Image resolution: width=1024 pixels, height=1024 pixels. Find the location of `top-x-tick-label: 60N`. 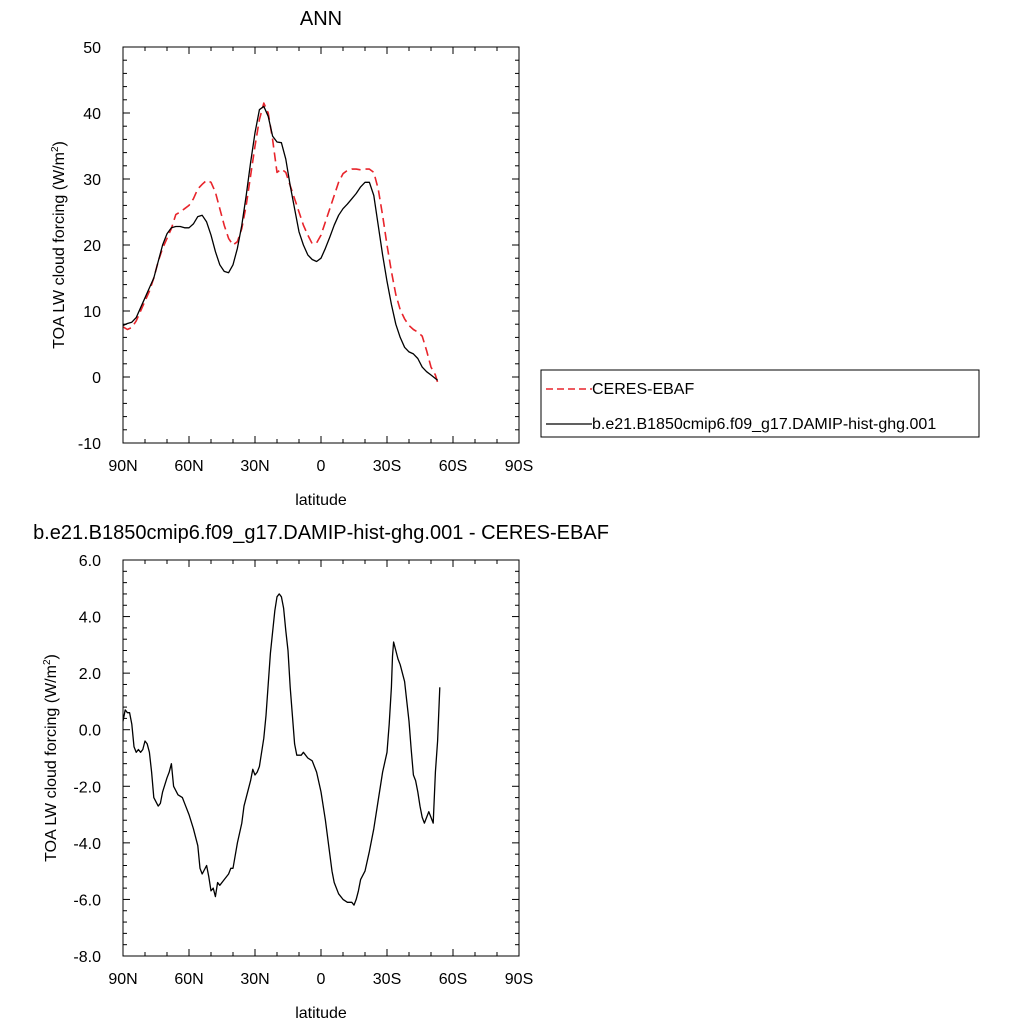

top-x-tick-label: 60N is located at coordinates (188, 466).